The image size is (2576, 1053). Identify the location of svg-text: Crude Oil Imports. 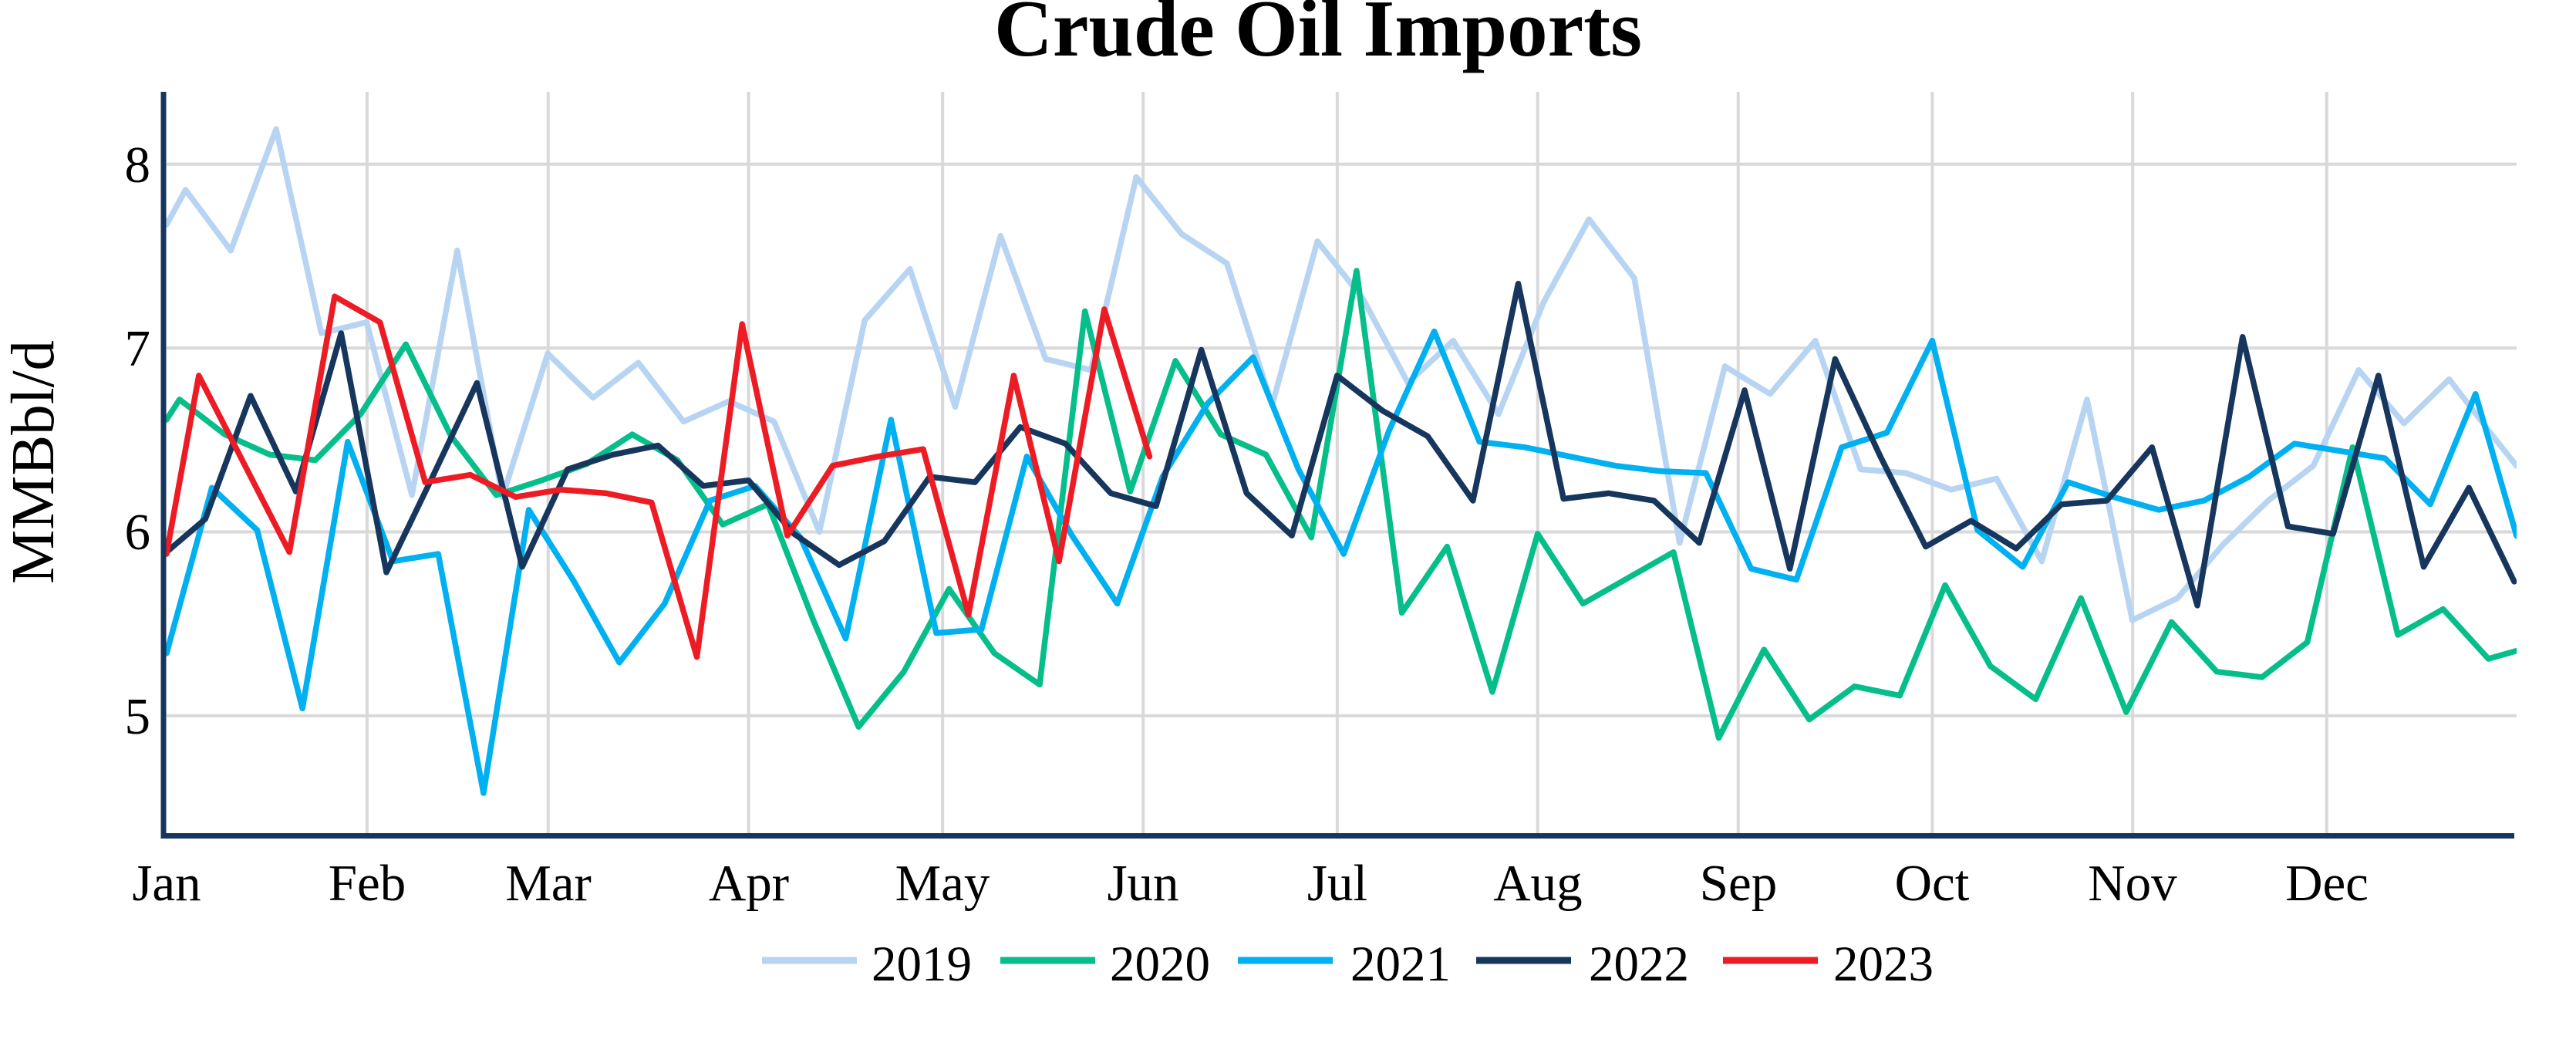
(1318, 36).